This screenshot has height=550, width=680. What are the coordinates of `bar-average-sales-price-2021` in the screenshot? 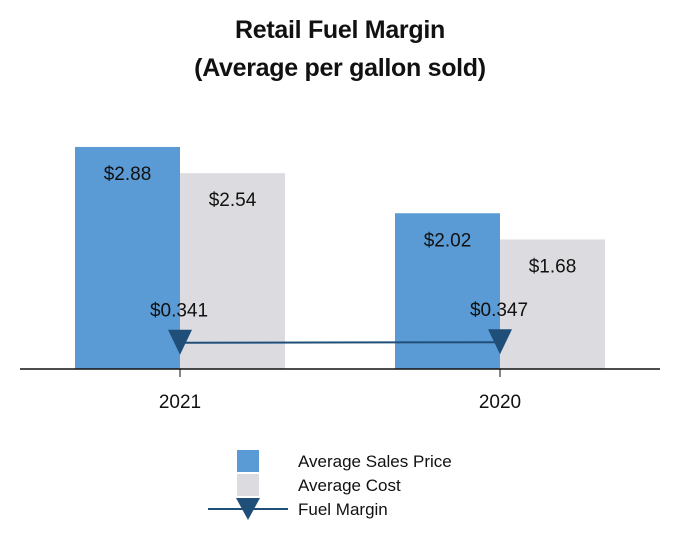 It's located at (127, 257).